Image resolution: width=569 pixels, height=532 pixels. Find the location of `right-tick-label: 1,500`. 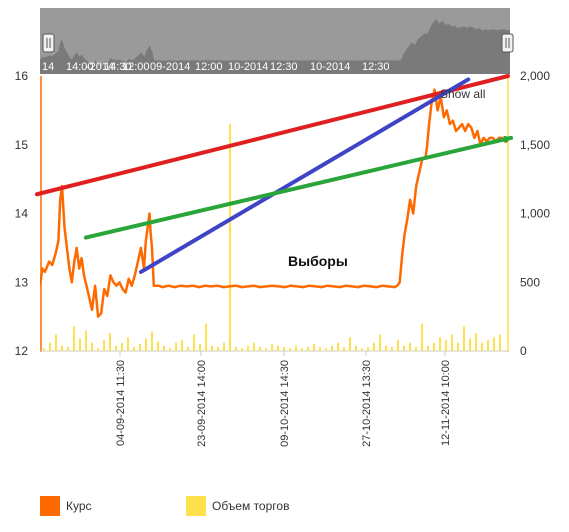

right-tick-label: 1,500 is located at coordinates (535, 145).